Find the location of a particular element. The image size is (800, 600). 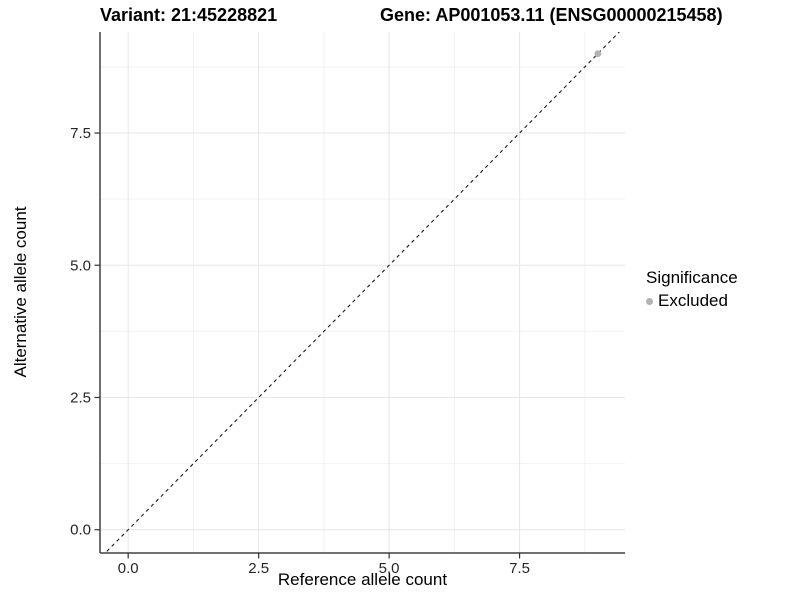

y-axis-title: Alternative allele count is located at coordinates (20, 292).